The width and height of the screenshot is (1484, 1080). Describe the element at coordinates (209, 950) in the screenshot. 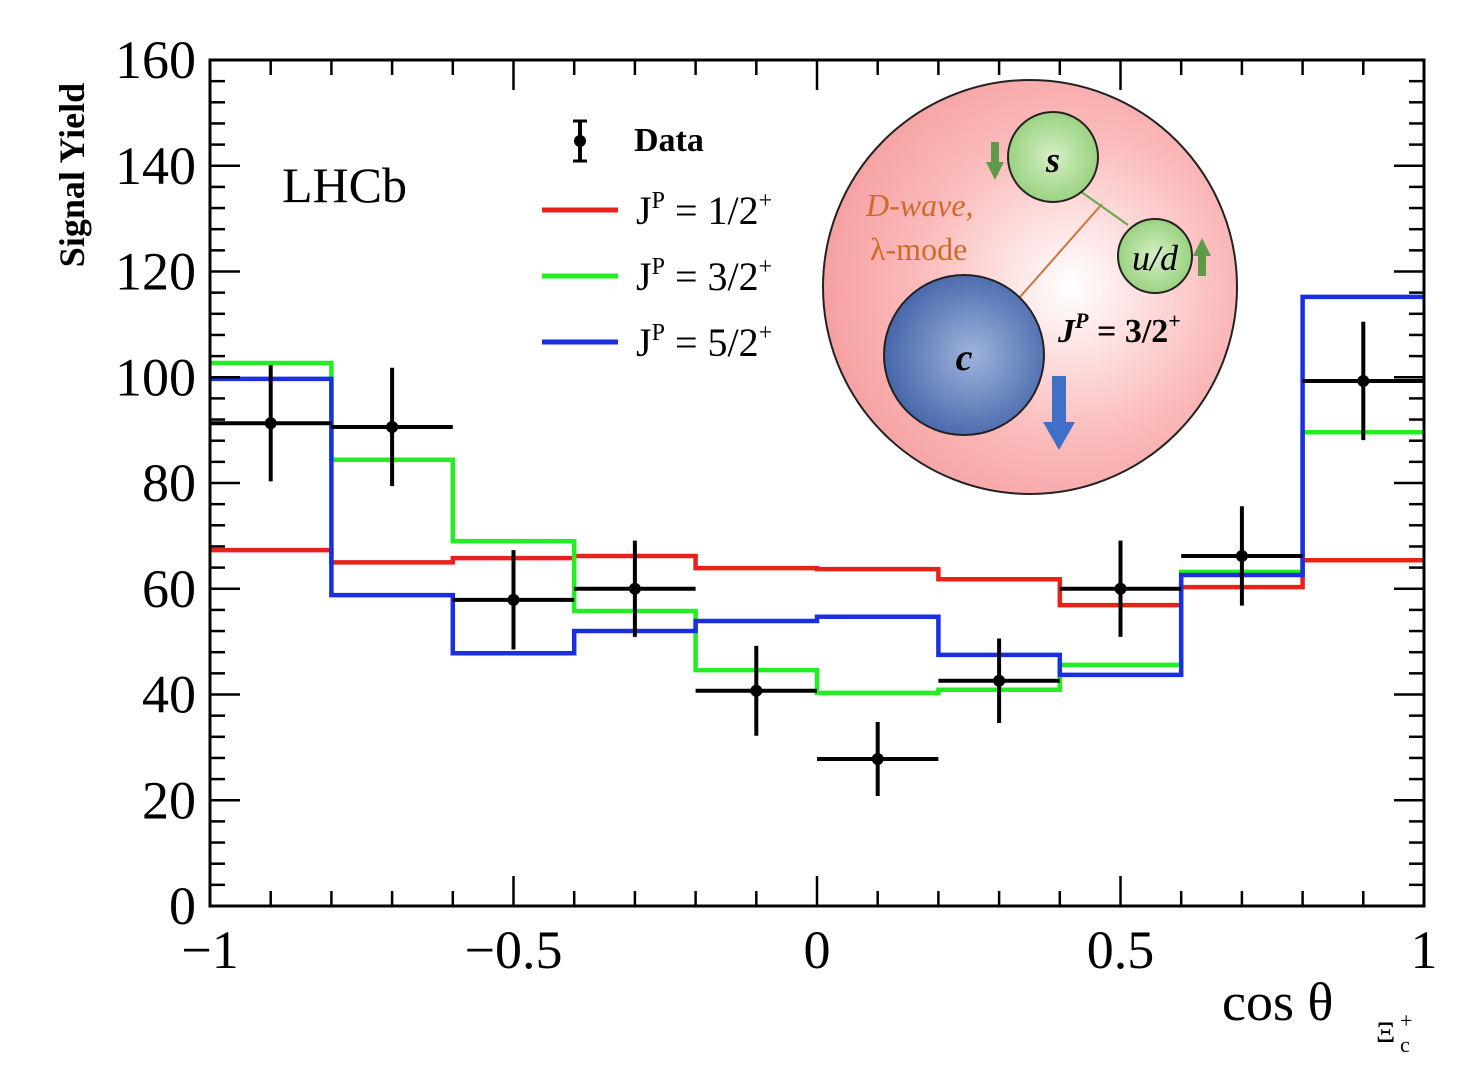

I see `x-tick-label: −1` at that location.